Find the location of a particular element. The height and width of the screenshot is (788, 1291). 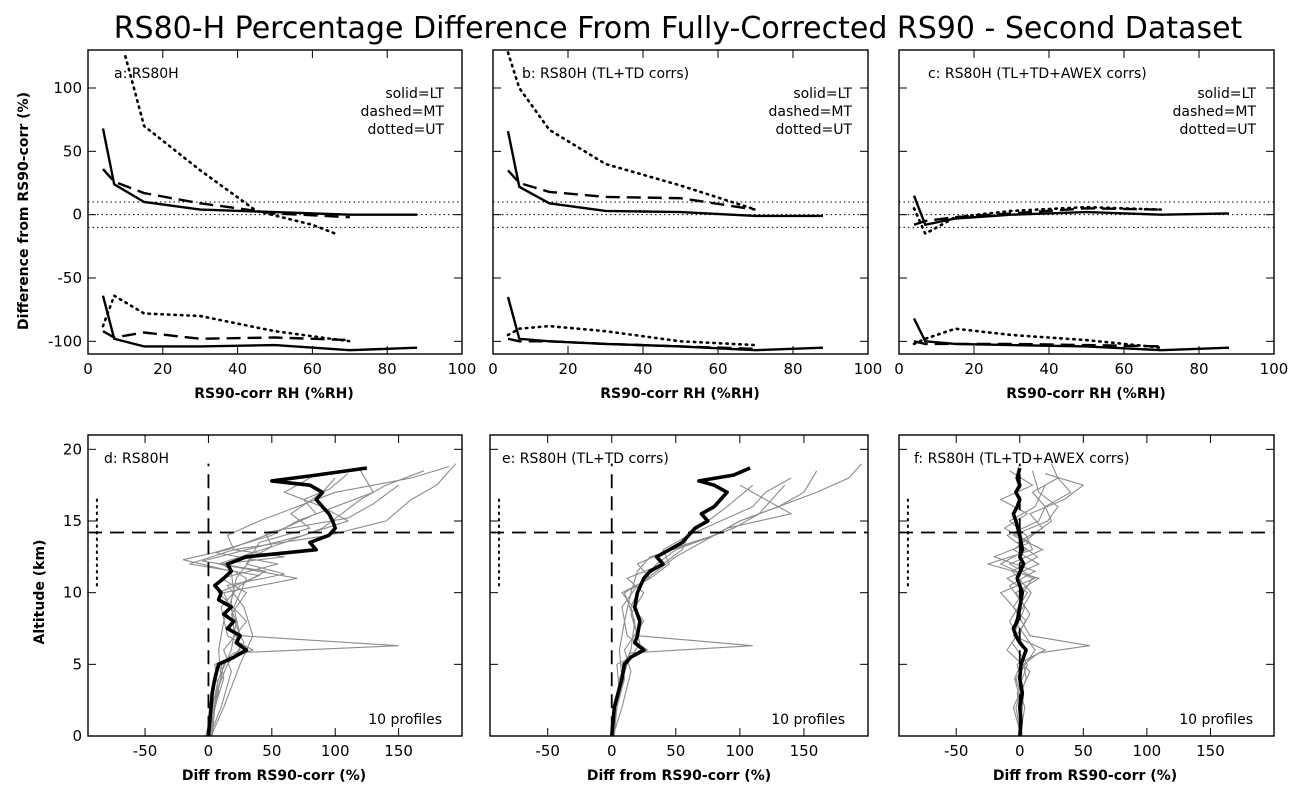

panel-a-y-tick-label-2: 0 is located at coordinates (77, 215).